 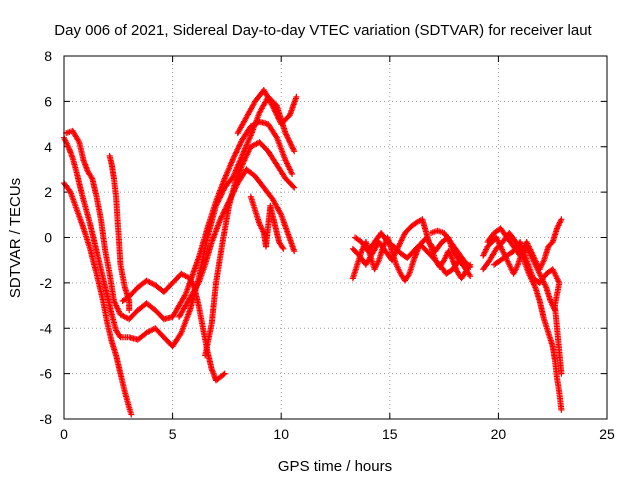 What do you see at coordinates (46, 419) in the screenshot?
I see `y-tick-label: -8` at bounding box center [46, 419].